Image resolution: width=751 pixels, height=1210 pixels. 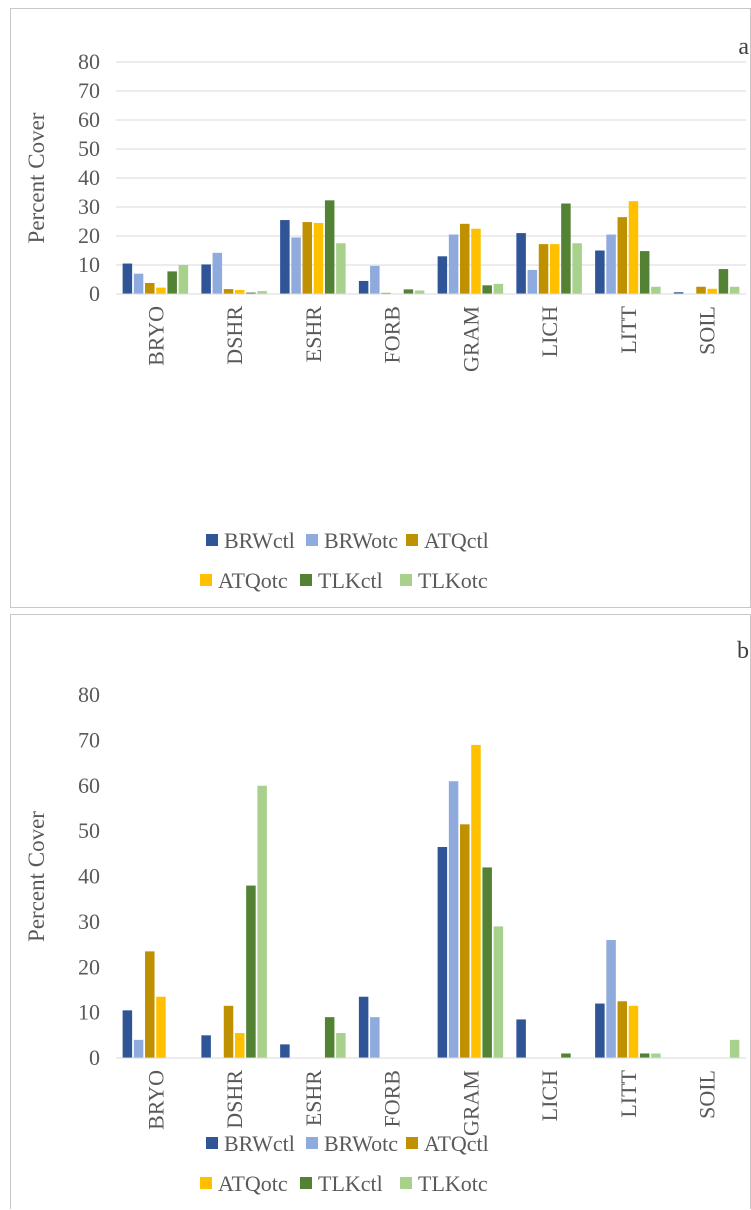 I want to click on bar-atqctl-dshr, so click(x=228, y=291).